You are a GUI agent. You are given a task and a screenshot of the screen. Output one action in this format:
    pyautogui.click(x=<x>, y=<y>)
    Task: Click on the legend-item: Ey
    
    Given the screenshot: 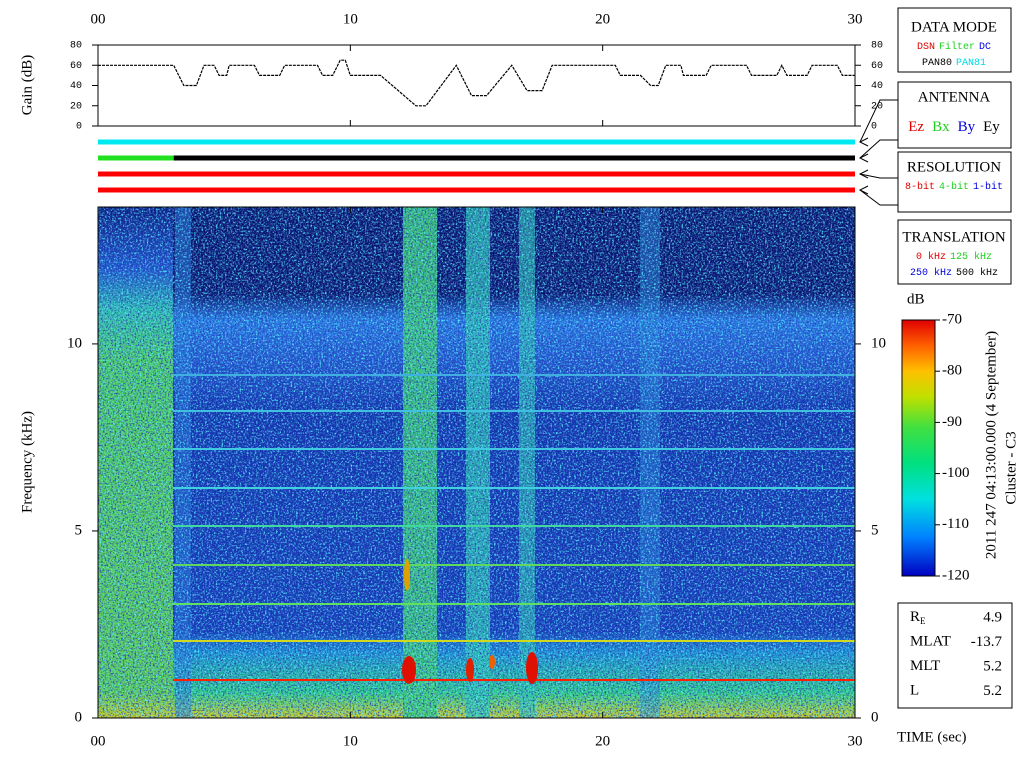 What is the action you would take?
    pyautogui.click(x=991, y=127)
    